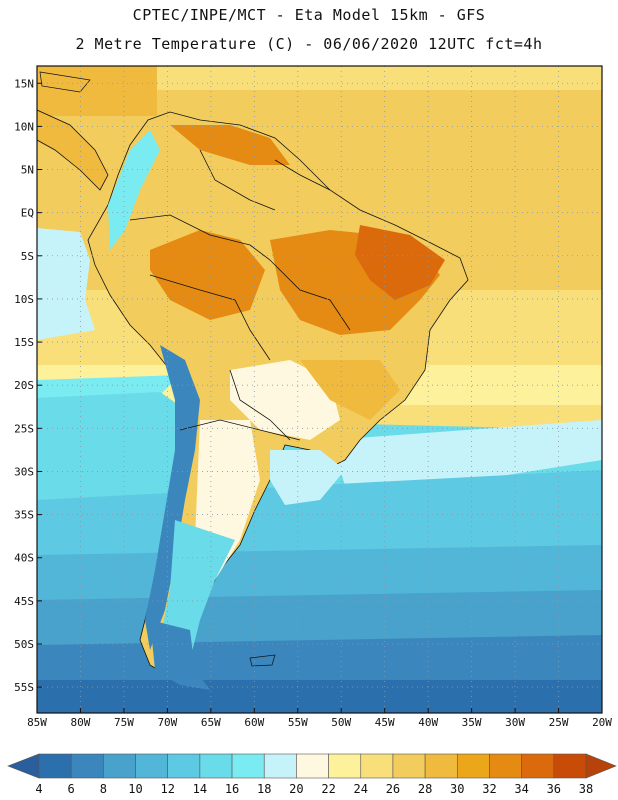 Image resolution: width=618 pixels, height=800 pixels. Describe the element at coordinates (385, 722) in the screenshot. I see `lon-tick-label: 45W` at that location.